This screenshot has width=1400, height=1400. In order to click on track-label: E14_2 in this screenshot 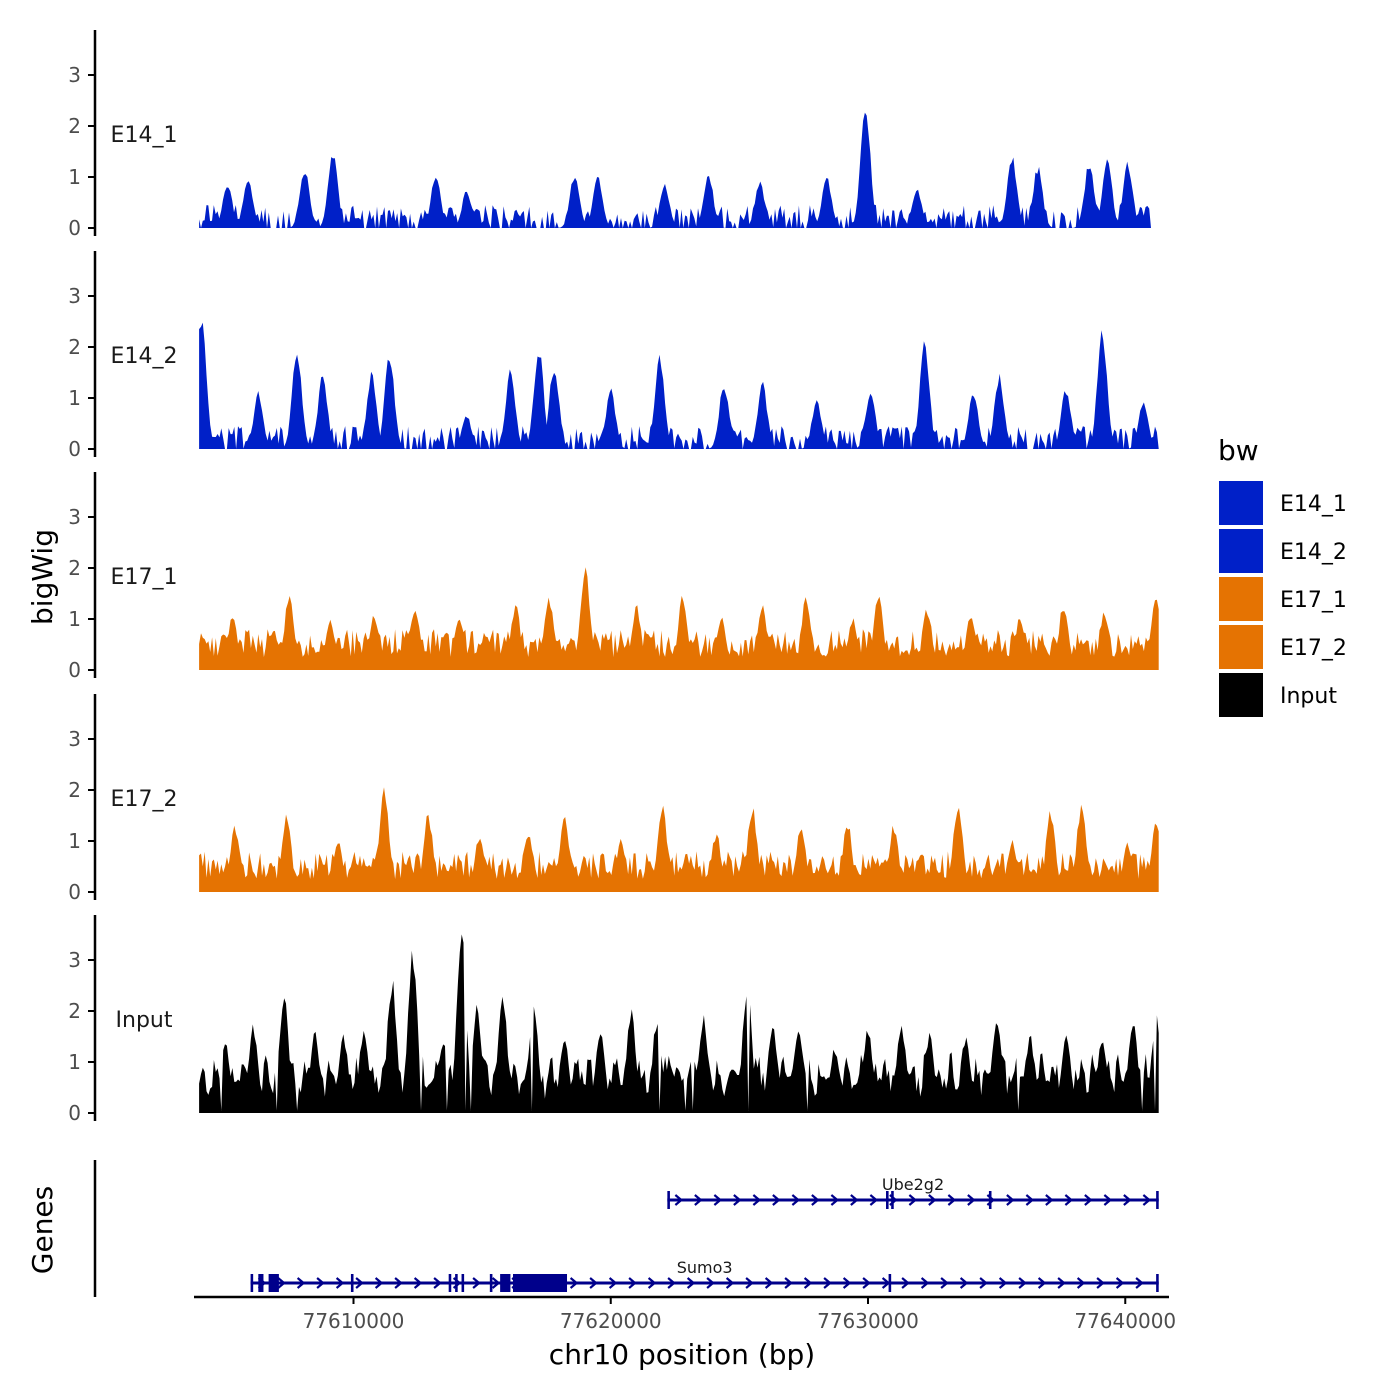, I will do `click(144, 356)`.